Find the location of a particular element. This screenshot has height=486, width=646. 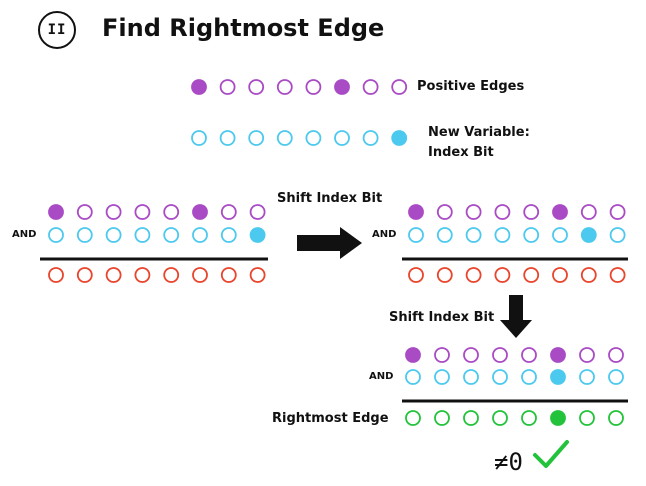

badge-label: II is located at coordinates (57, 30).